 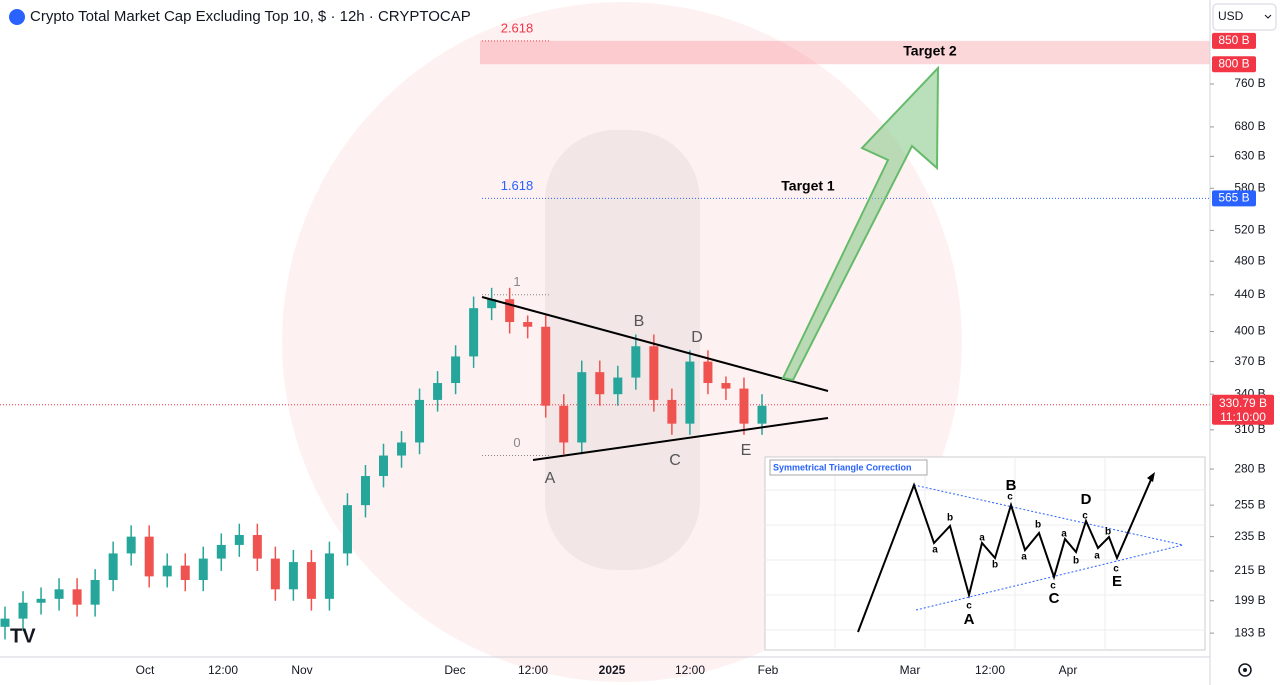 I want to click on currency-box, so click(x=1244, y=17).